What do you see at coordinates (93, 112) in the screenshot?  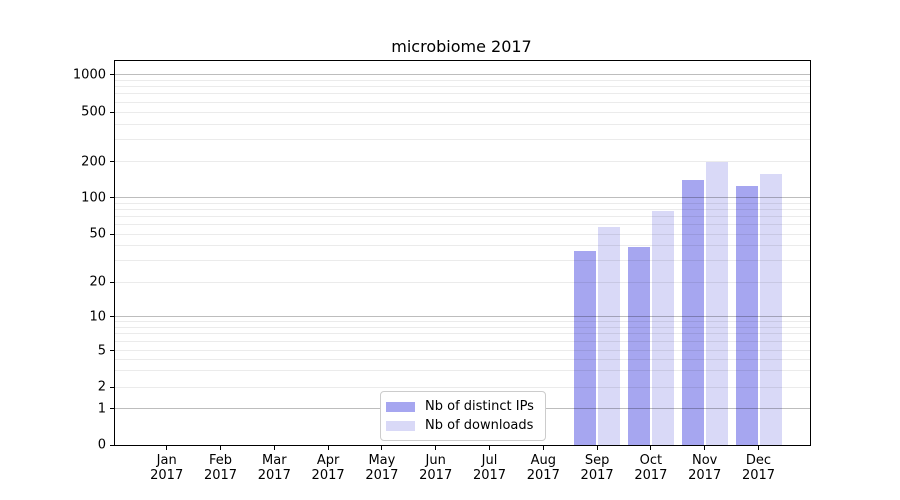 I see `y-tick-label: 500` at bounding box center [93, 112].